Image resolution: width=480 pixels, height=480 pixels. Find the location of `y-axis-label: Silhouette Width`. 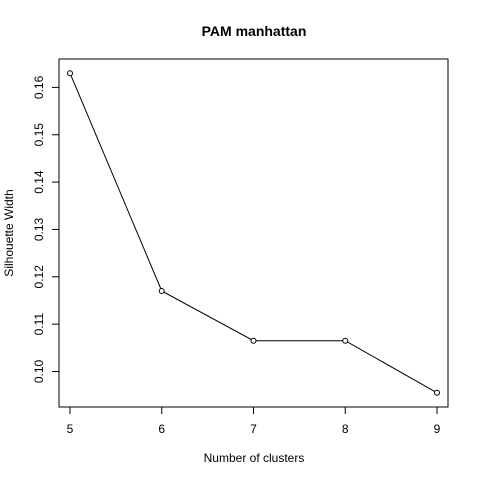

y-axis-label: Silhouette Width is located at coordinates (9, 232).